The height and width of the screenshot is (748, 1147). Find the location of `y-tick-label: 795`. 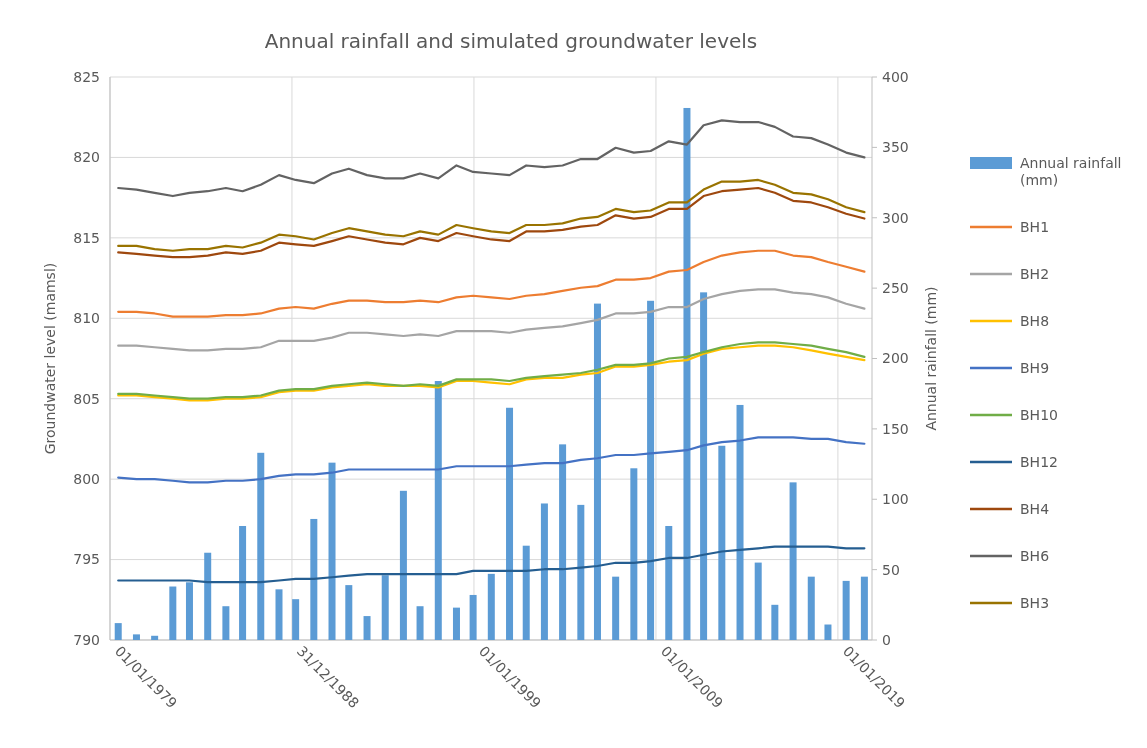

y-tick-label: 795 is located at coordinates (86, 559).